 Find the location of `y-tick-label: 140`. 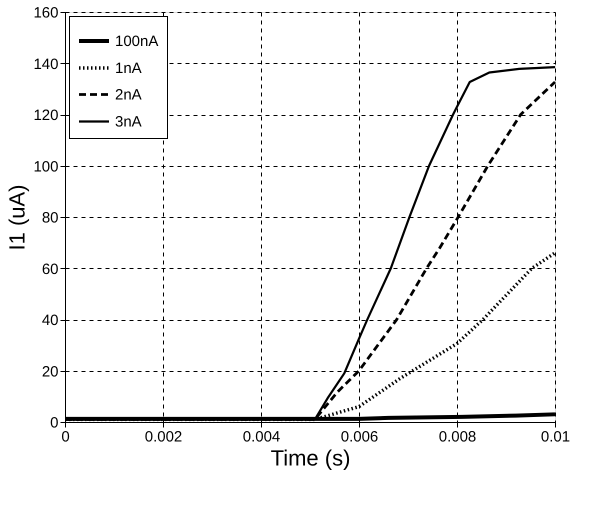

y-tick-label: 140 is located at coordinates (45, 64).